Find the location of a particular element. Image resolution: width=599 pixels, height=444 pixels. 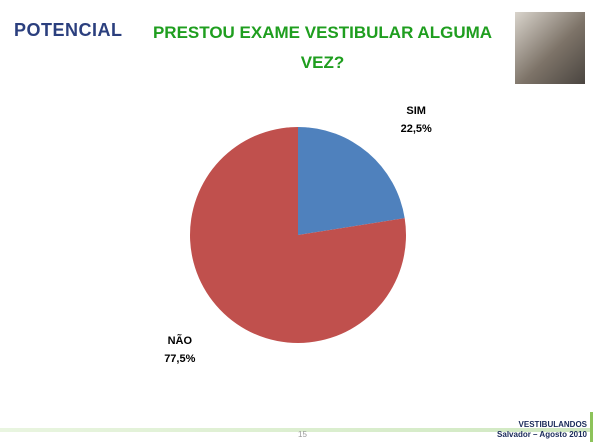

footer-title: VESTIBULANDOS is located at coordinates (552, 424).